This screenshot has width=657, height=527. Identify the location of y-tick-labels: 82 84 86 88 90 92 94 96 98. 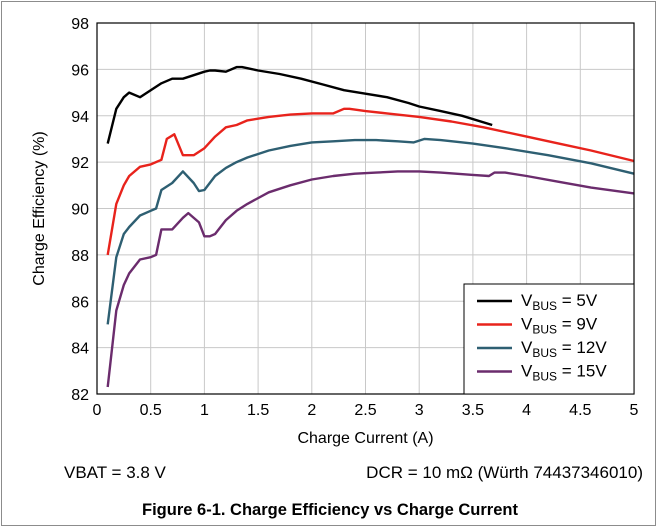
(80, 210).